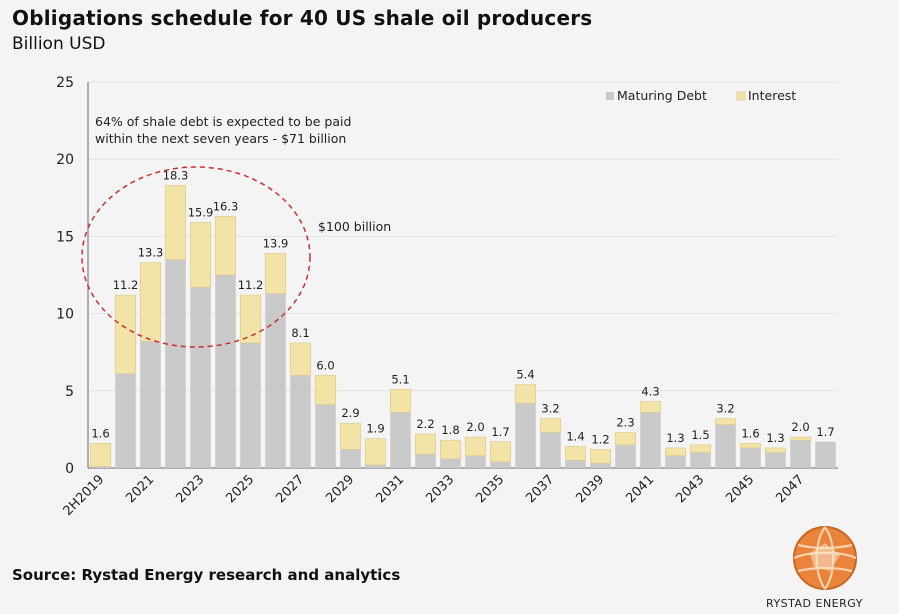  I want to click on chart-subtitle: Billion USD, so click(59, 44).